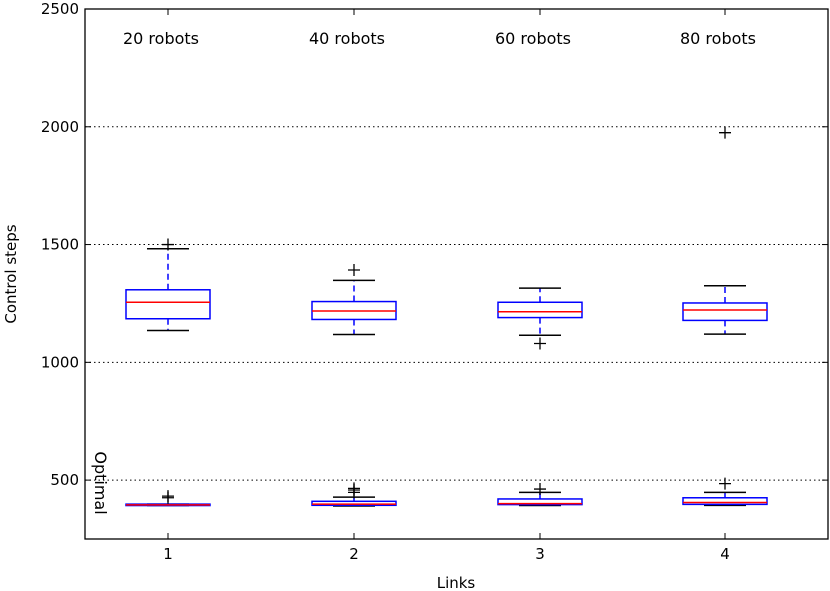  I want to click on x-tick-label: 3, so click(540, 554).